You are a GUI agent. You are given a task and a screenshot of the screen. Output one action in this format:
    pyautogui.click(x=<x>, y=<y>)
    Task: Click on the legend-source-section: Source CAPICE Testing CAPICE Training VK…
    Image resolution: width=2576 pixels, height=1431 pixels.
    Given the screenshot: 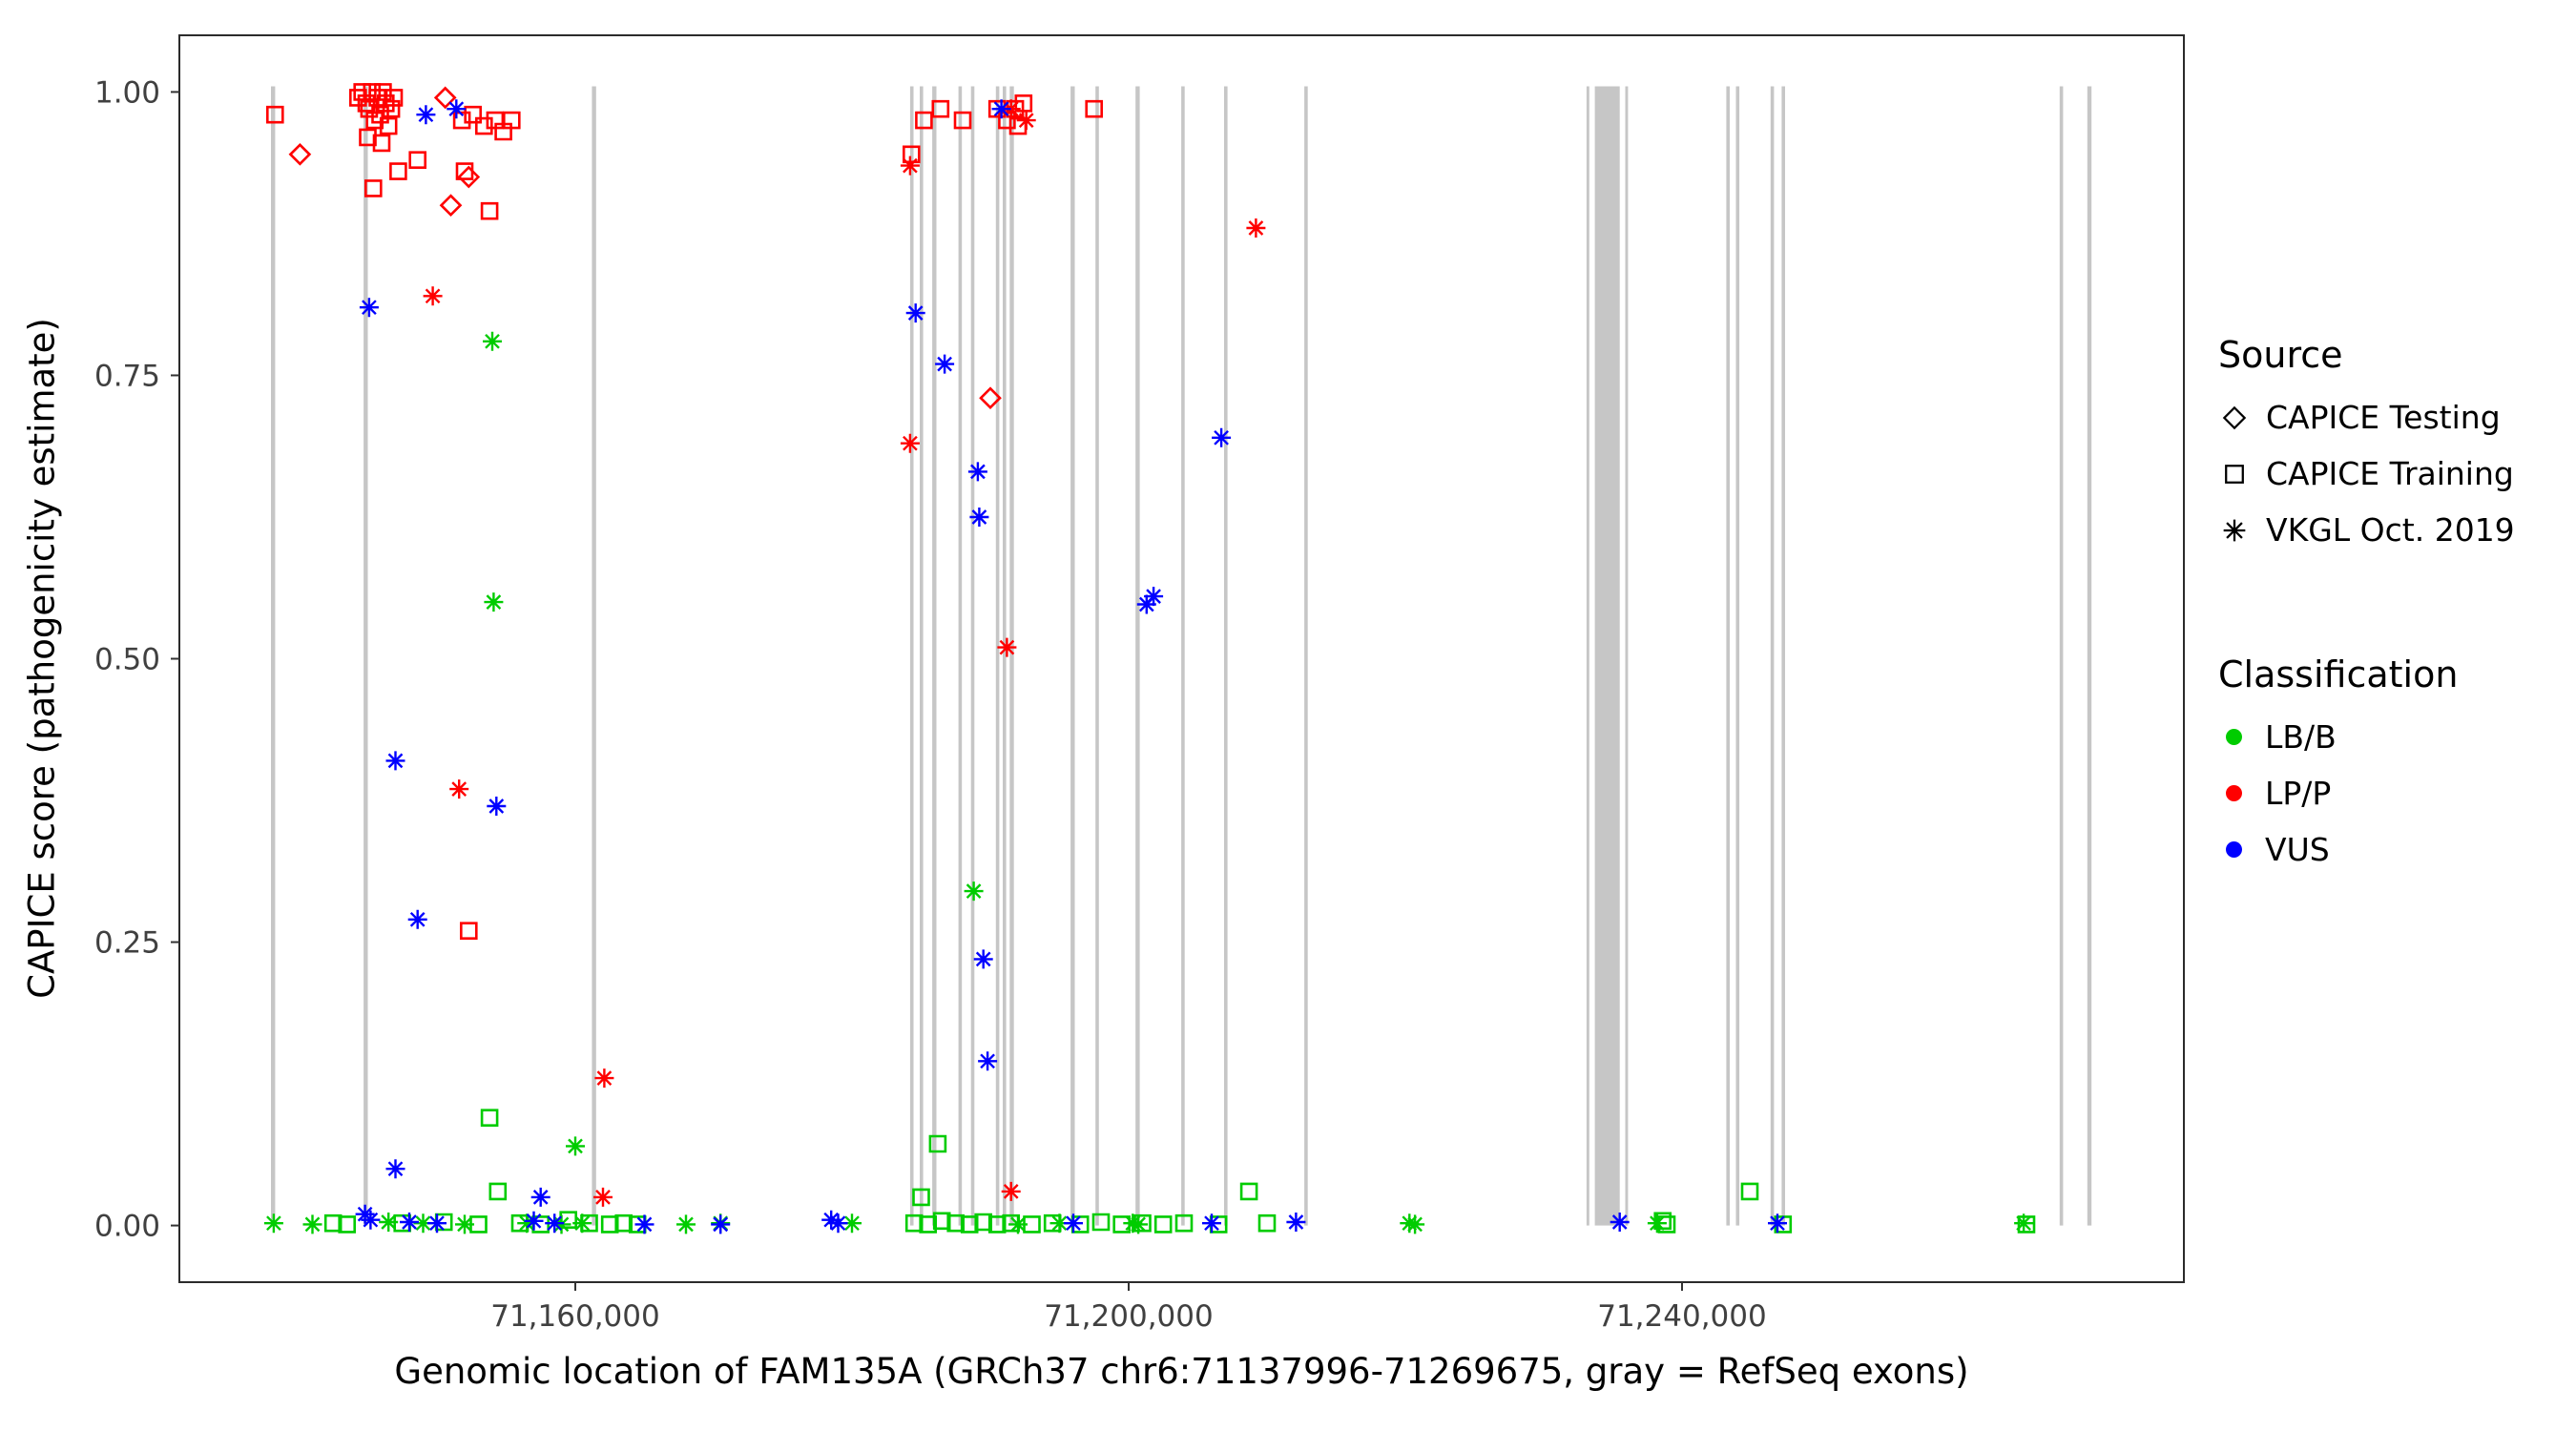 What is the action you would take?
    pyautogui.click(x=2366, y=451)
    